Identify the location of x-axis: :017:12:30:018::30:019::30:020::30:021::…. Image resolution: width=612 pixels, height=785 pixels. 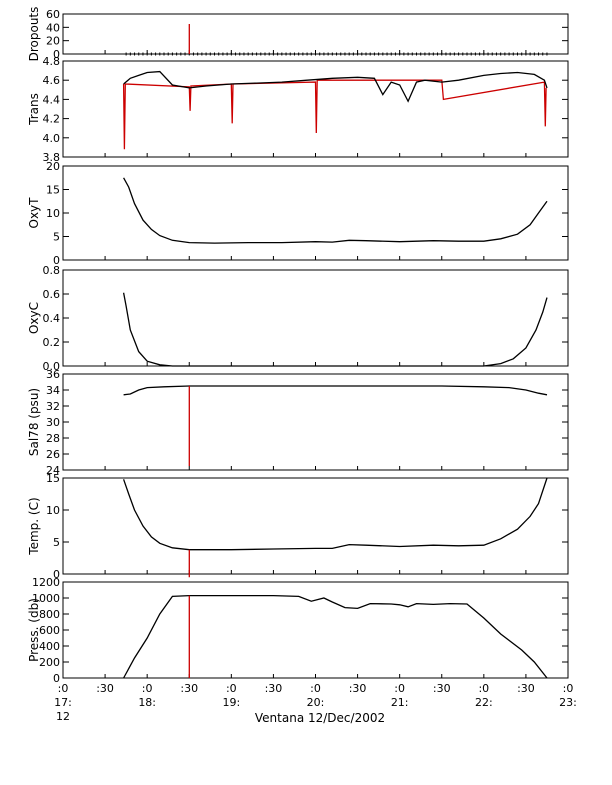
(315, 702).